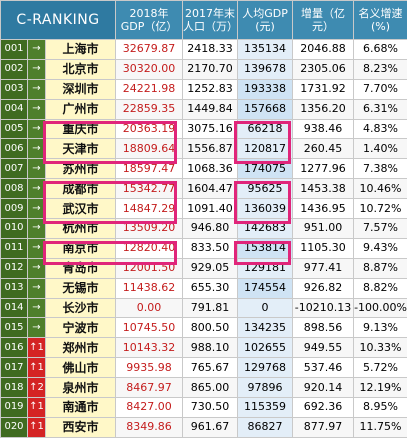 Image resolution: width=407 pixels, height=442 pixels. Describe the element at coordinates (323, 427) in the screenshot. I see `increment-value: 877.97` at that location.